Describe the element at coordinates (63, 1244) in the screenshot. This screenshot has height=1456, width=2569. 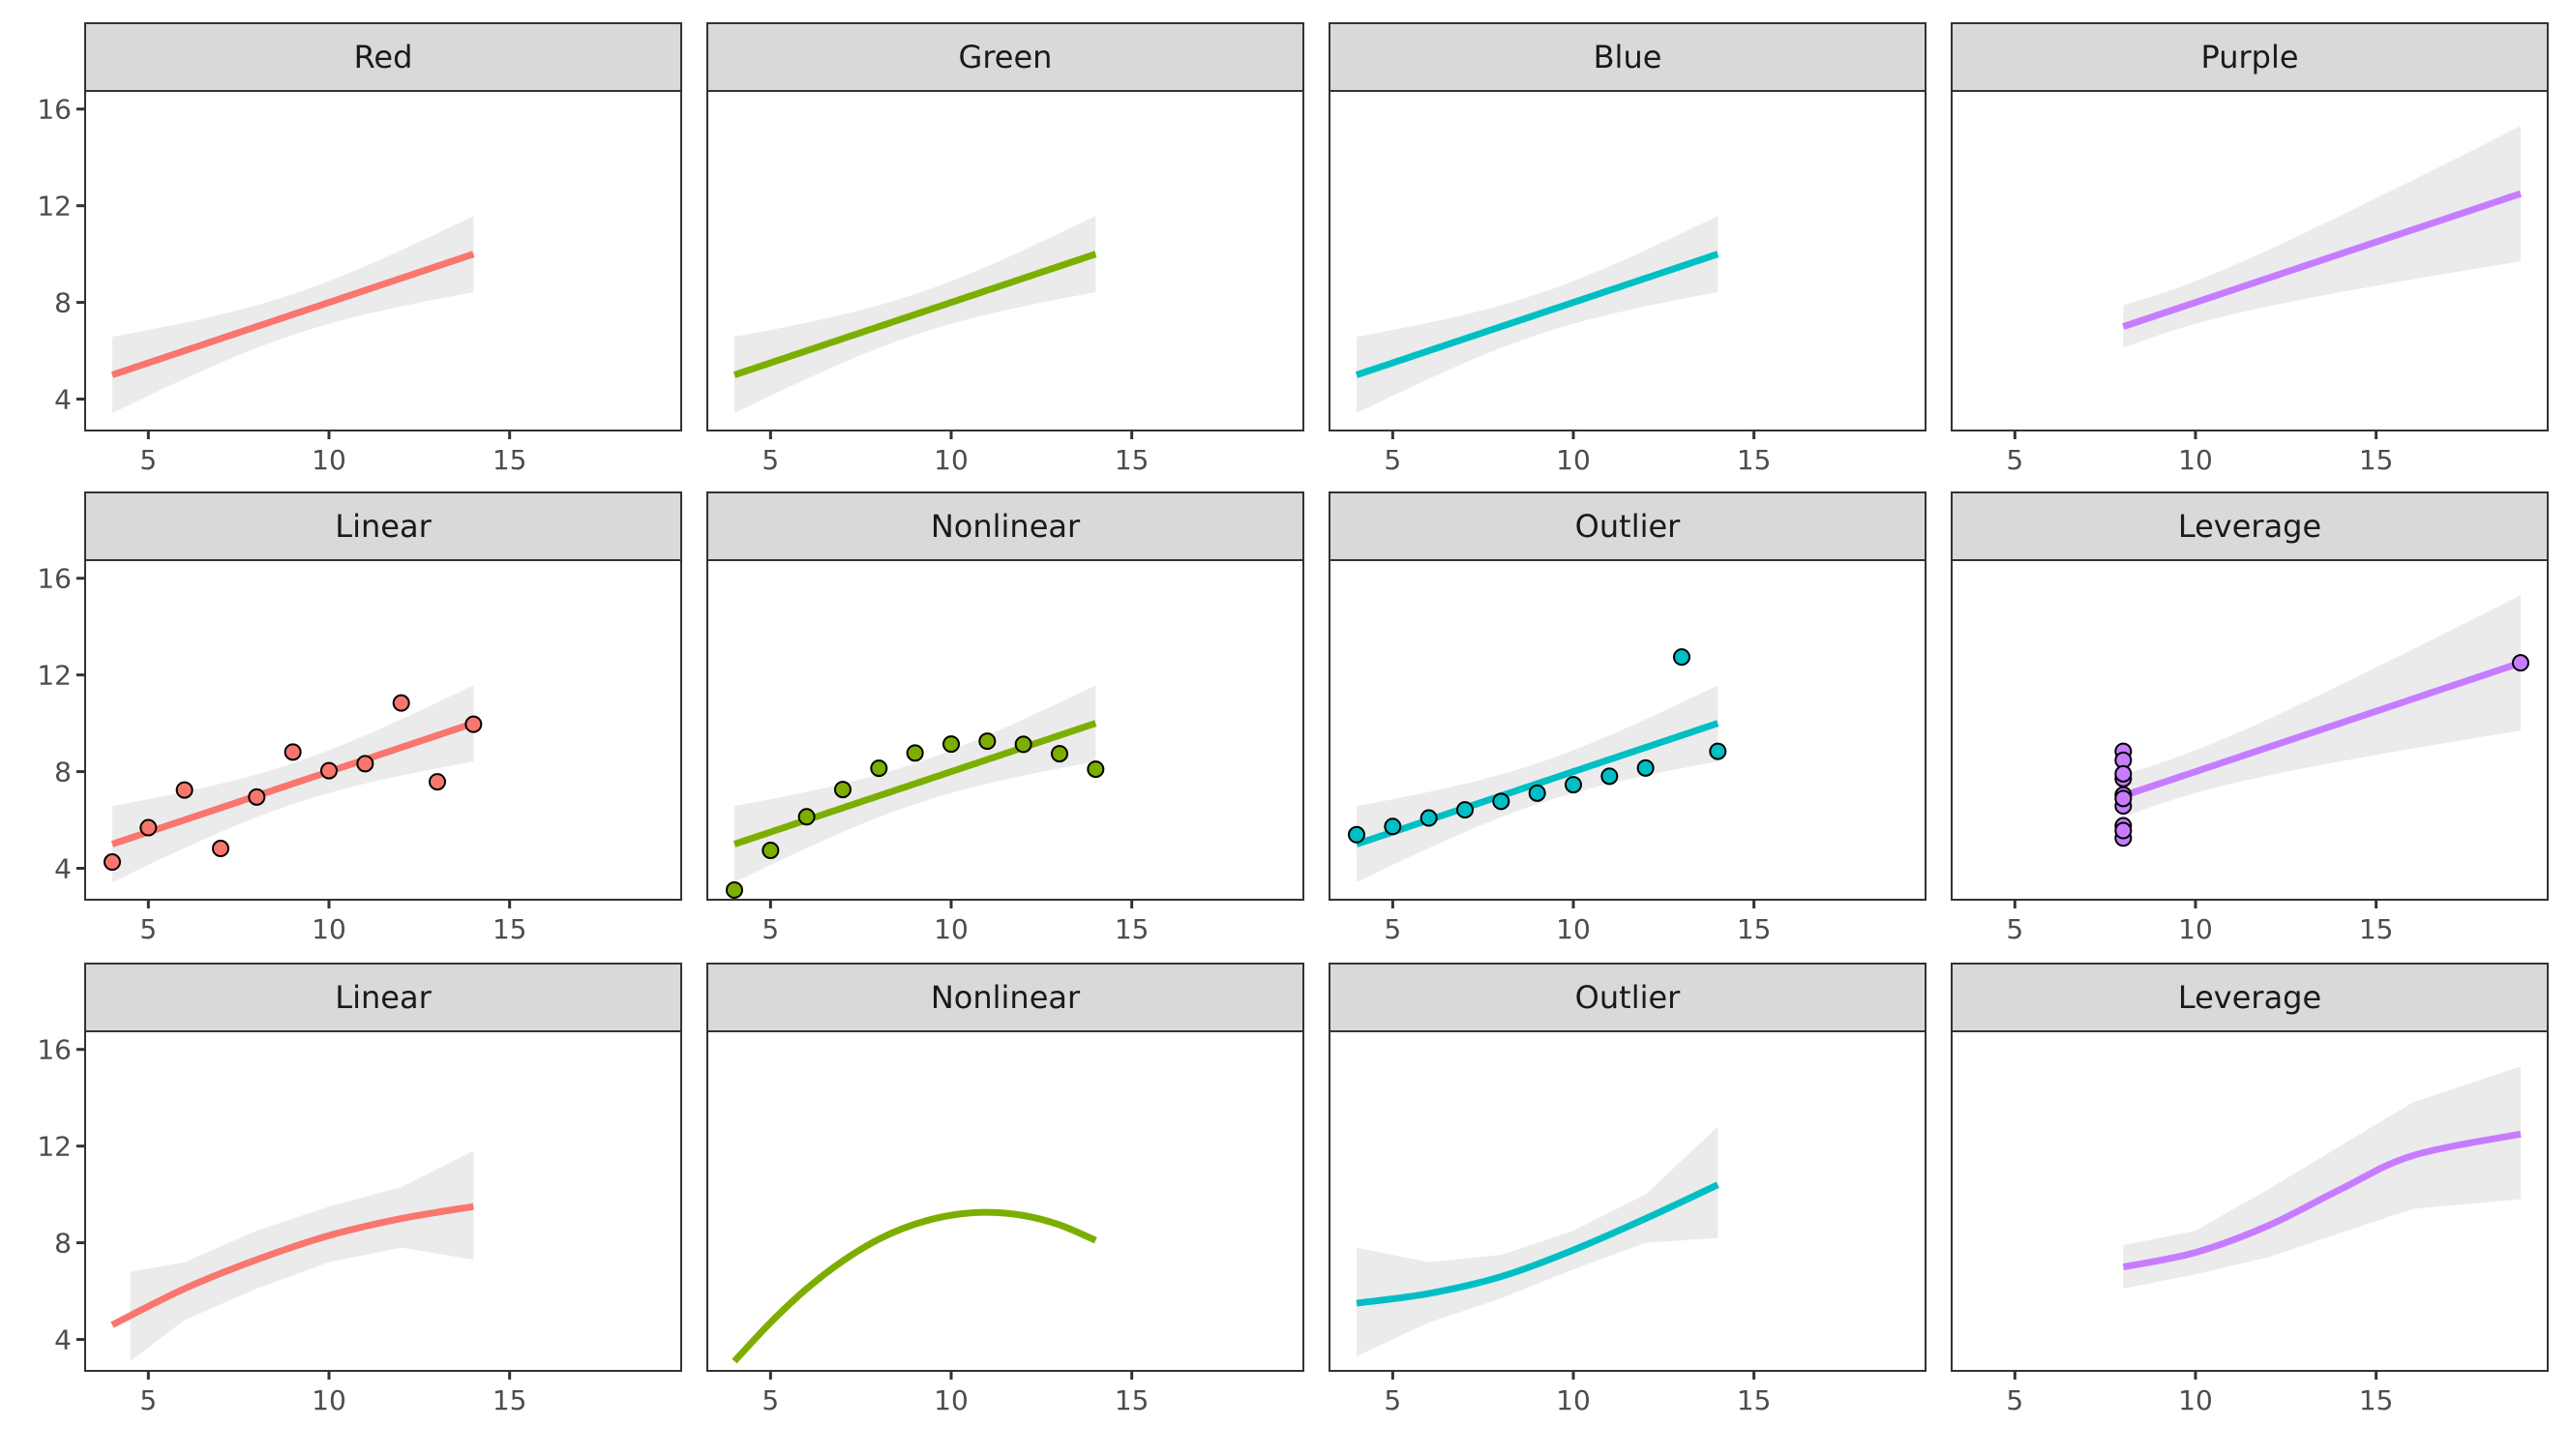
I see `y-tick-label: 8` at that location.